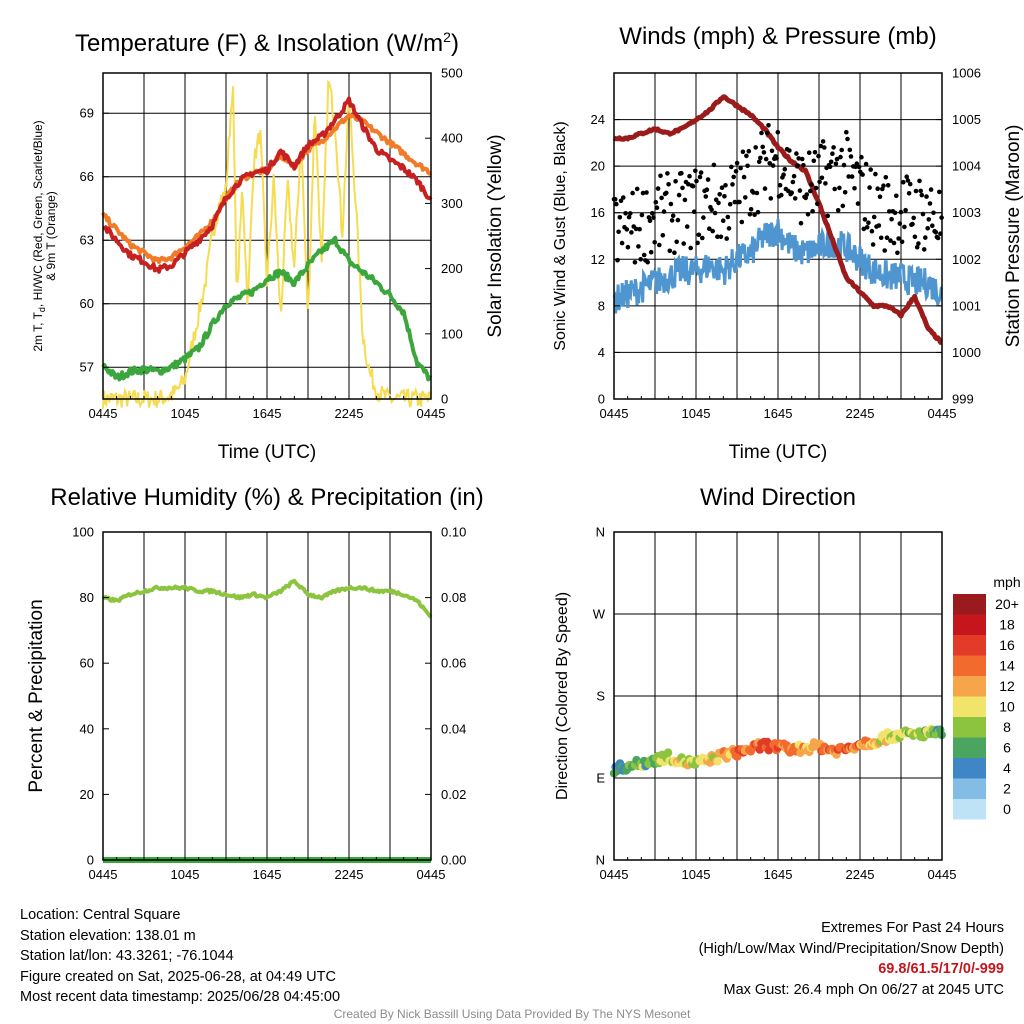  What do you see at coordinates (599, 614) in the screenshot?
I see `y-tick-label: W` at bounding box center [599, 614].